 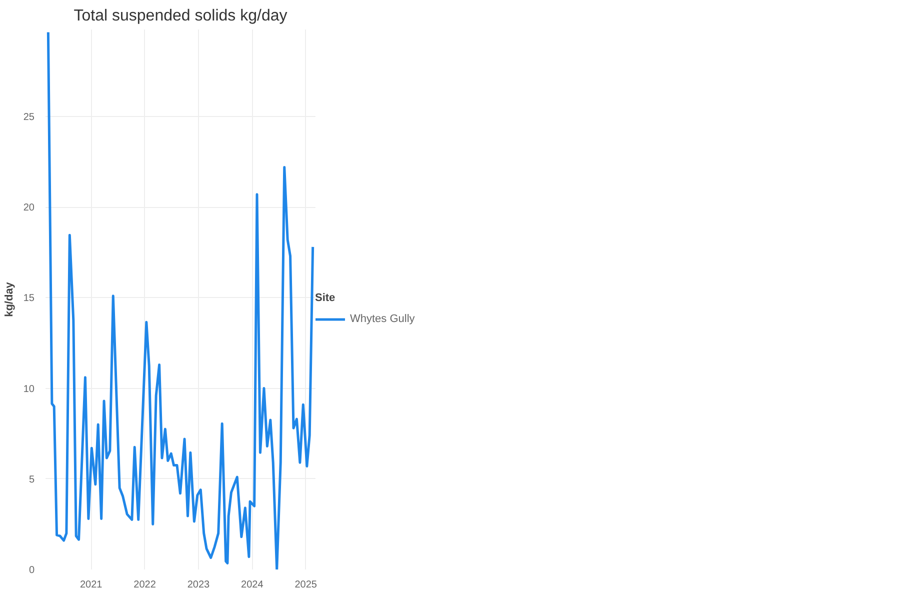 I want to click on x-tick-label: 2024, so click(x=252, y=585).